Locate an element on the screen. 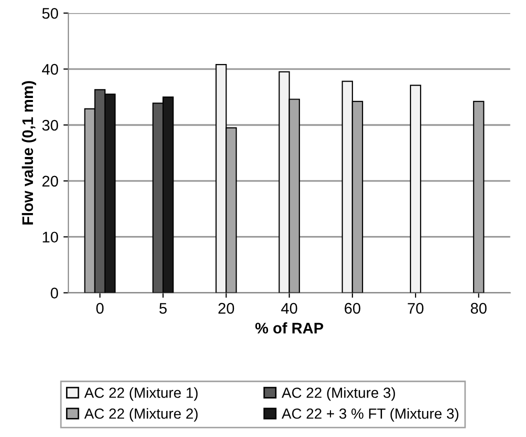 The width and height of the screenshot is (526, 437). y-axis-title: Flow value (0,1 mm) is located at coordinates (29, 153).